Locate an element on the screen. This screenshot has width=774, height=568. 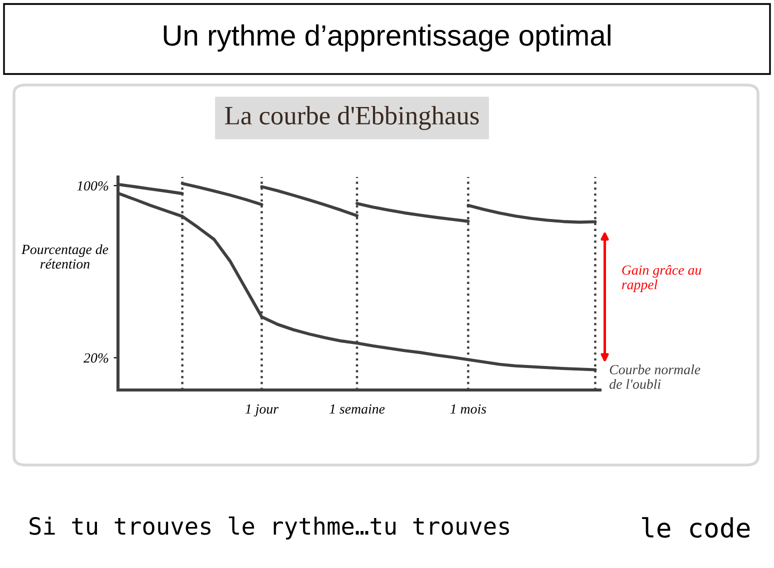
text: le code is located at coordinates (696, 527).